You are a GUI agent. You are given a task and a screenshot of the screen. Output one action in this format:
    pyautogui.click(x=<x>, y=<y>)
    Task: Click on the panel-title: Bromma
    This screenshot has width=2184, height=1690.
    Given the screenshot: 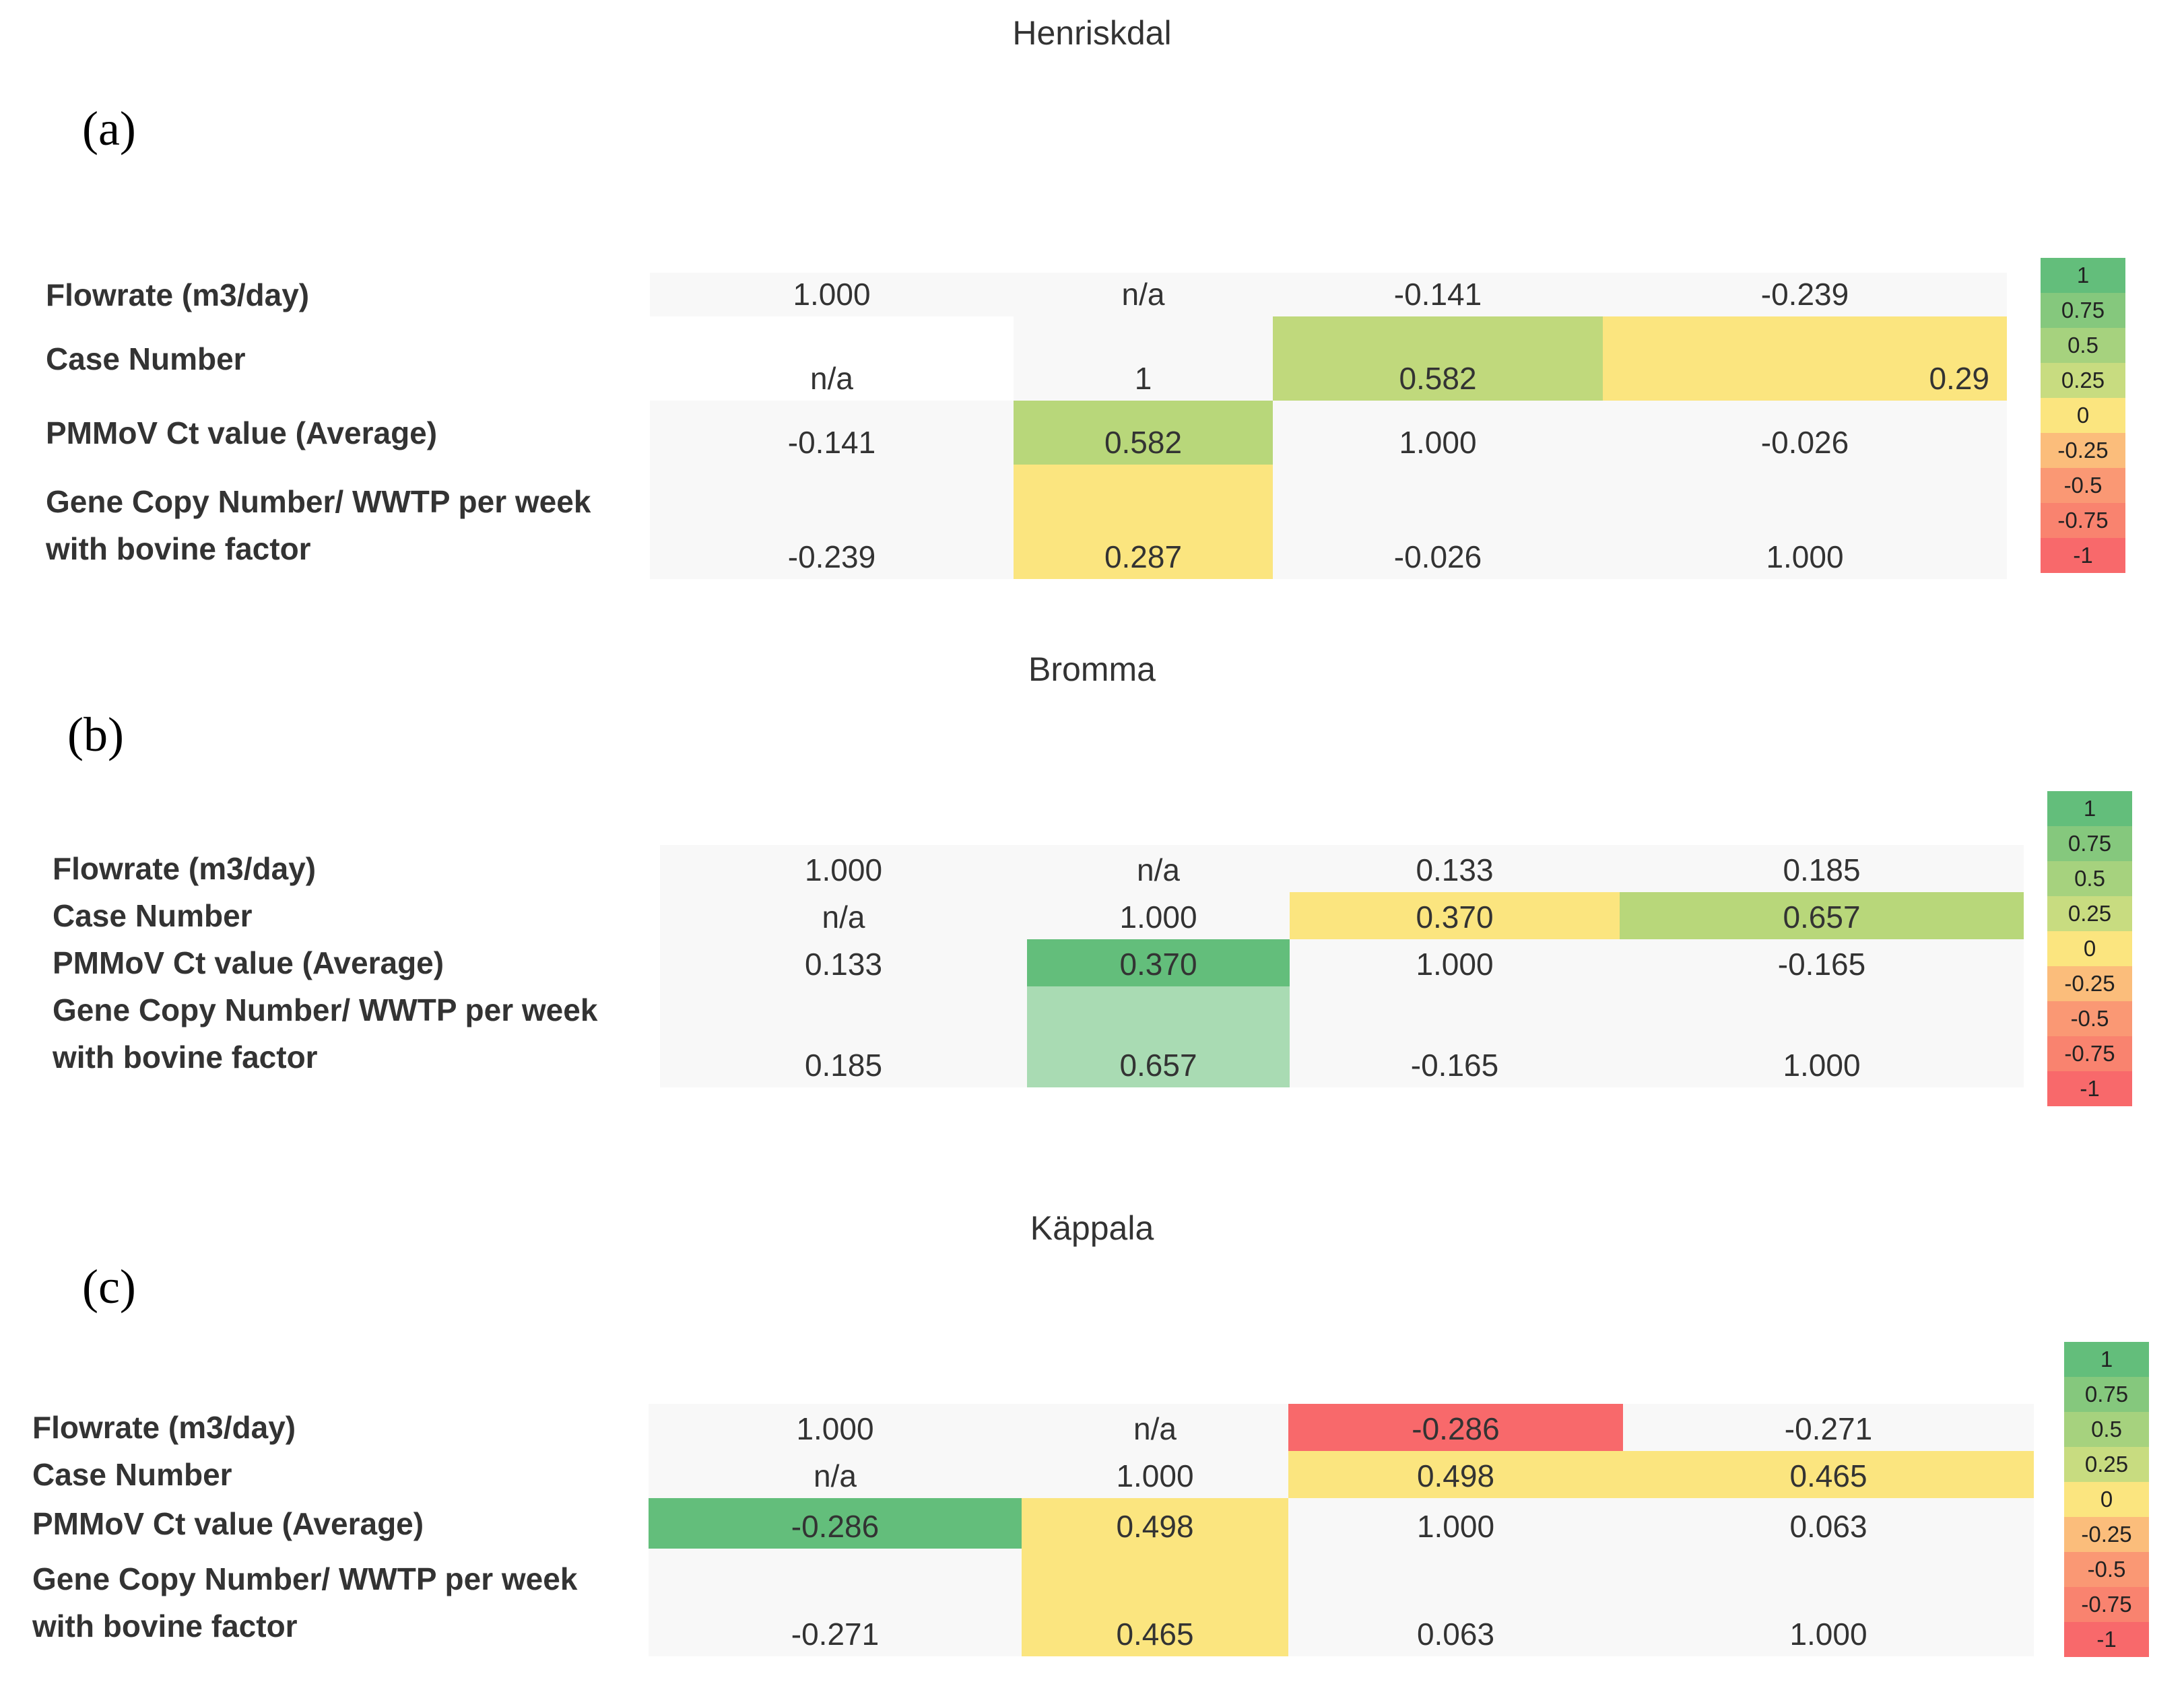 What is the action you would take?
    pyautogui.click(x=1092, y=669)
    